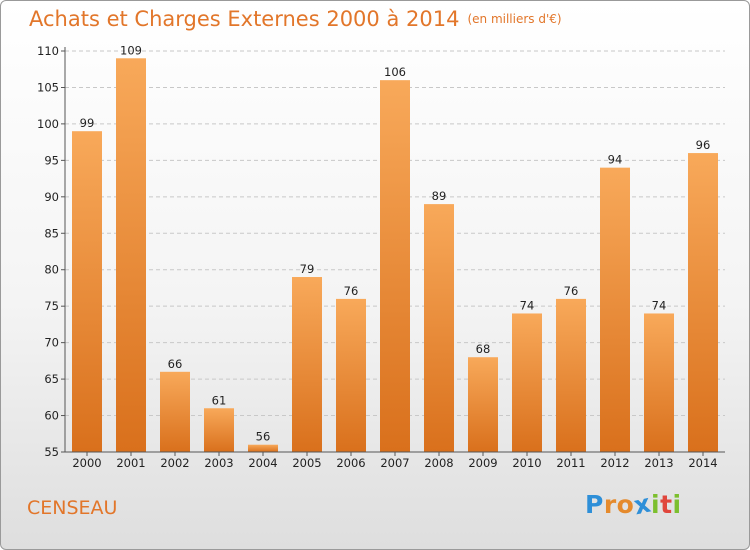  Describe the element at coordinates (48, 124) in the screenshot. I see `y-tick-label: 100` at that location.